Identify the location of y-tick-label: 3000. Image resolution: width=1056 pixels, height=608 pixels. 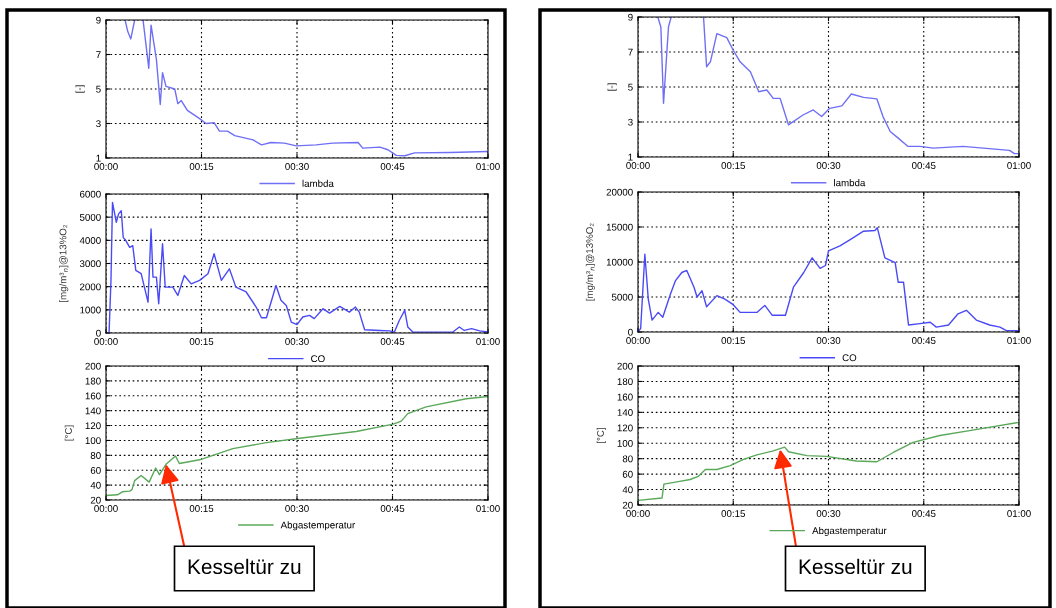
(90, 264).